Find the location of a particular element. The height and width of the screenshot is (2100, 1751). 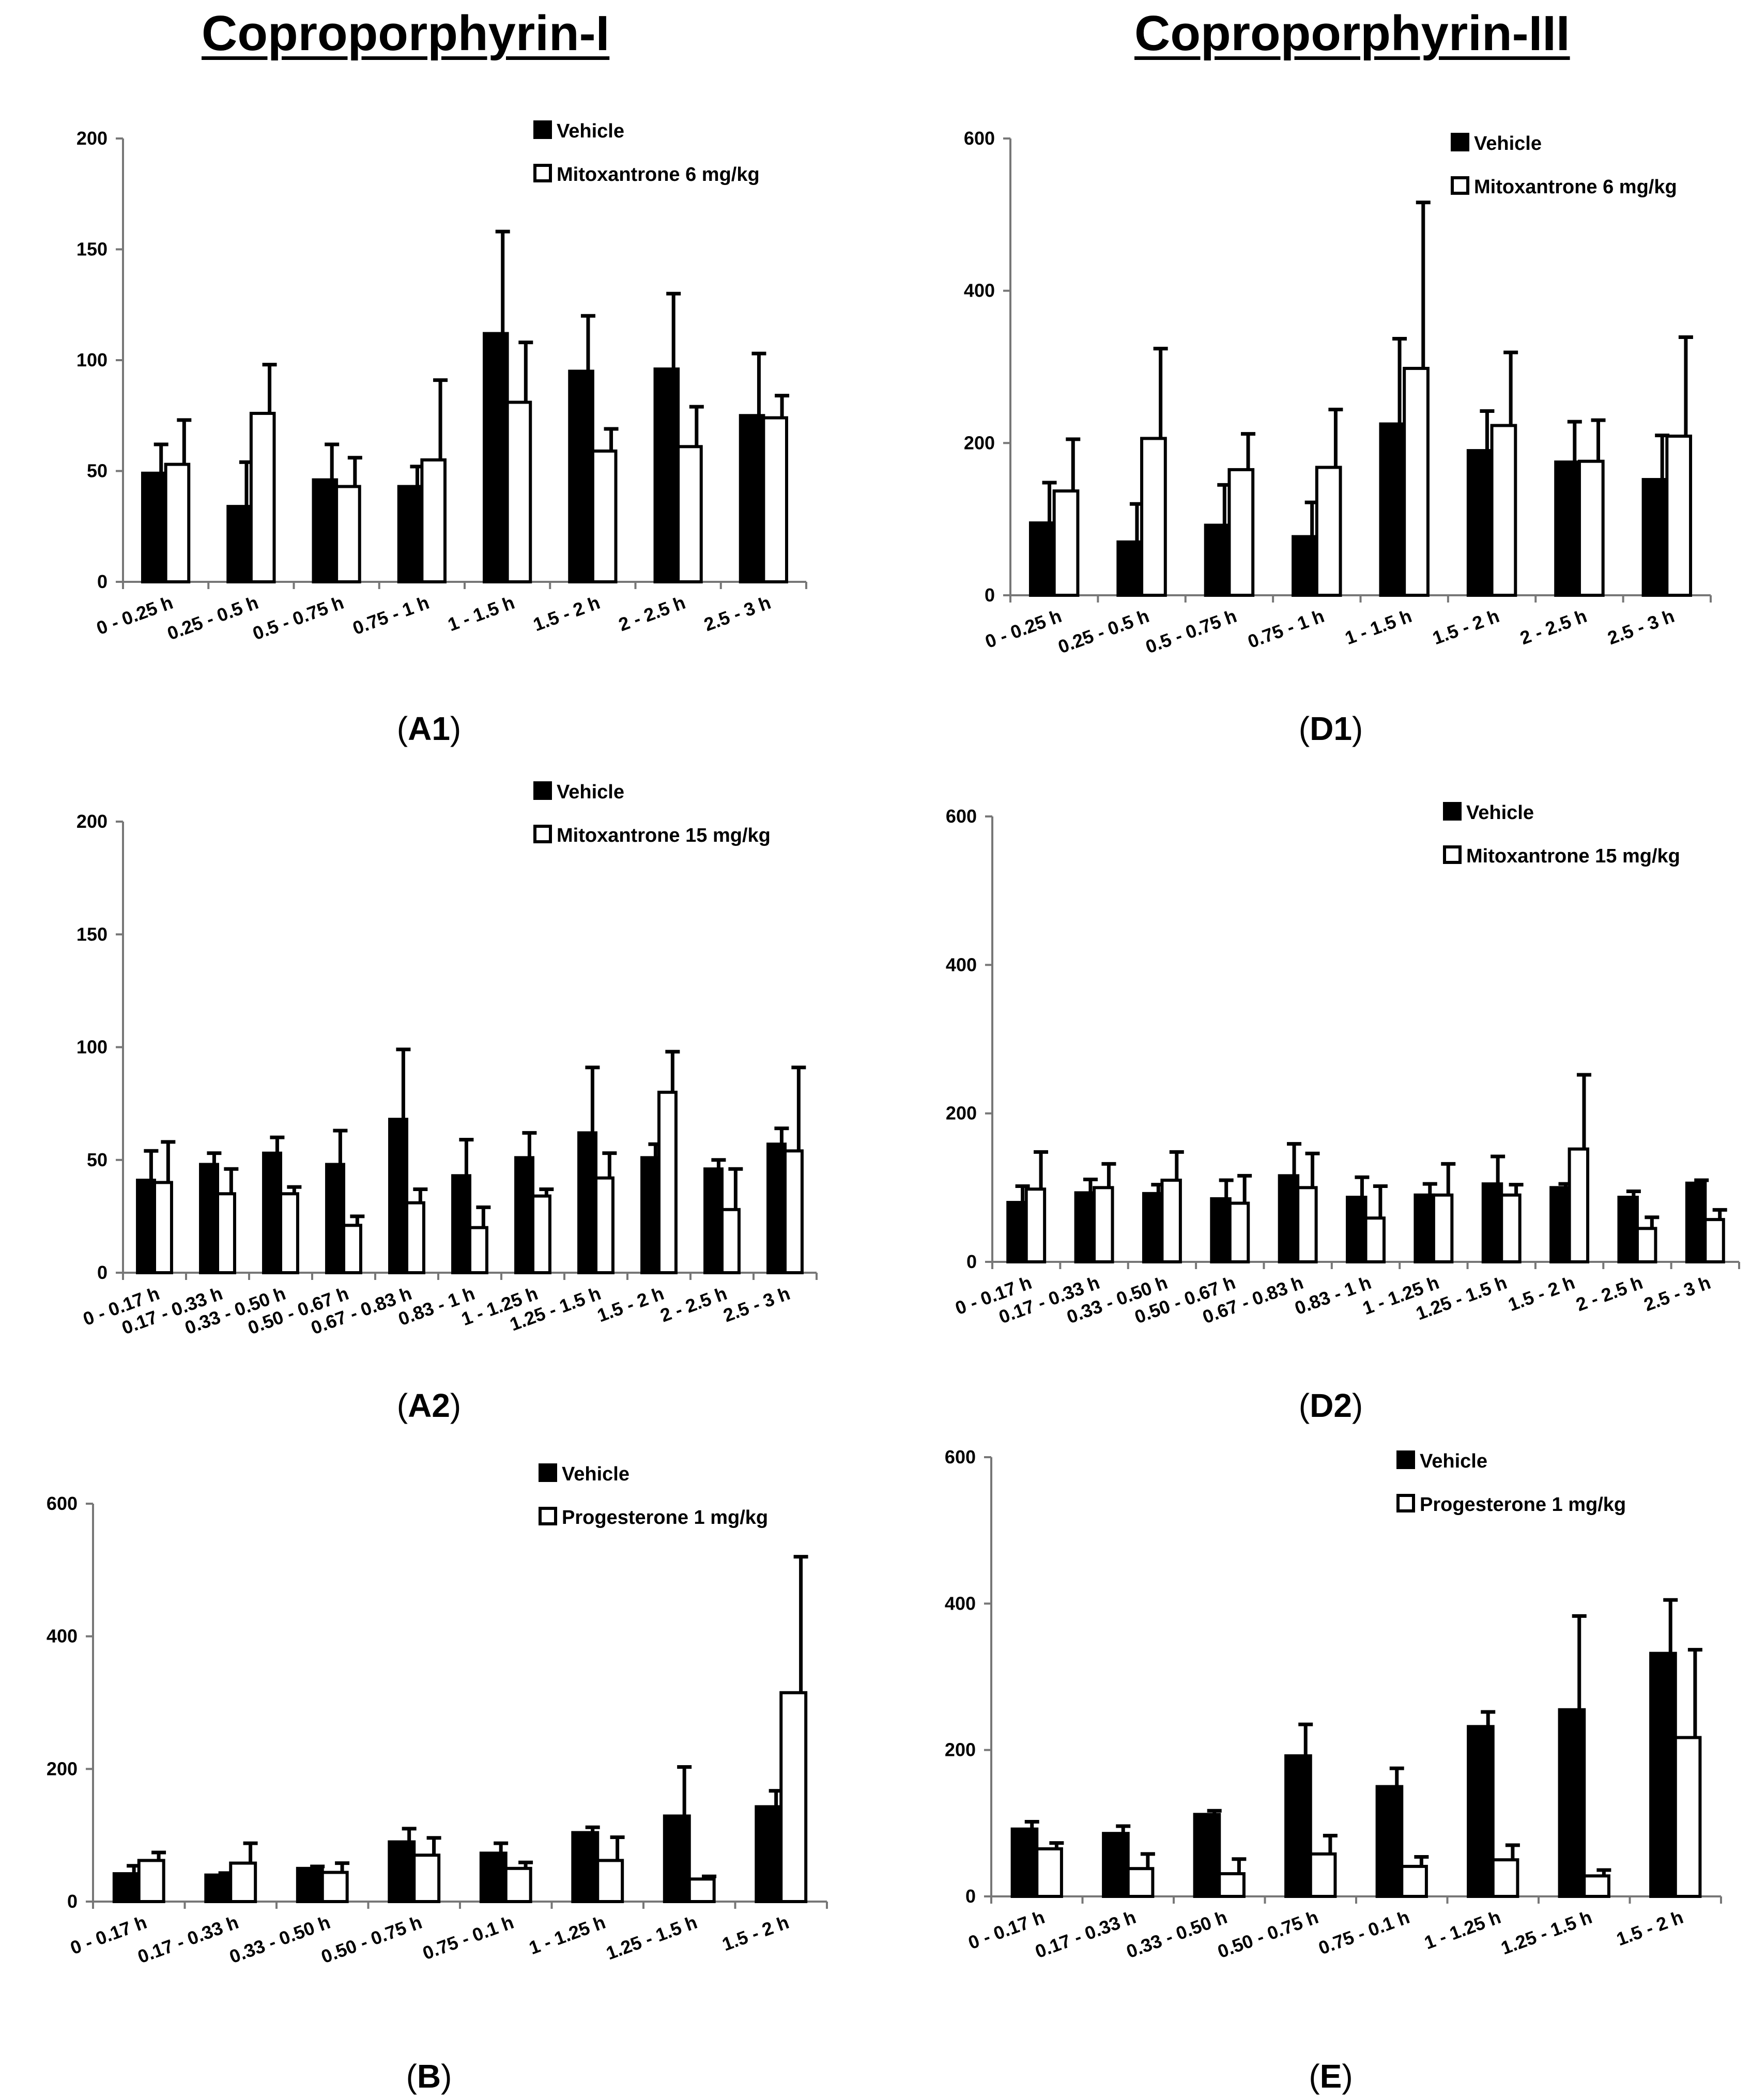

title-coproporphyrin-iii: Coproporphyrin-III is located at coordinates (1352, 33).